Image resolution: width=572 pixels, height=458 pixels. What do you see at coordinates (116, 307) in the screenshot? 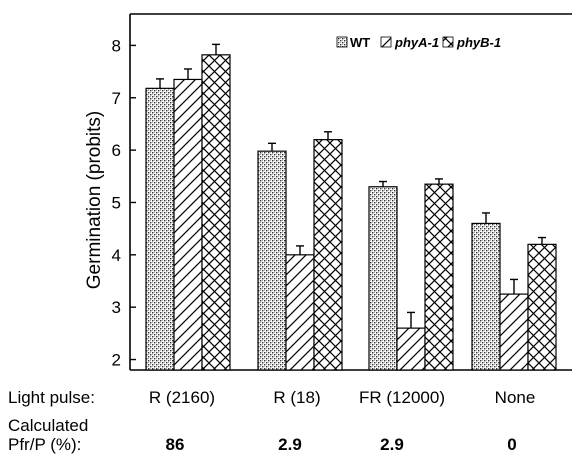
I see `y-tick-label: 3` at bounding box center [116, 307].